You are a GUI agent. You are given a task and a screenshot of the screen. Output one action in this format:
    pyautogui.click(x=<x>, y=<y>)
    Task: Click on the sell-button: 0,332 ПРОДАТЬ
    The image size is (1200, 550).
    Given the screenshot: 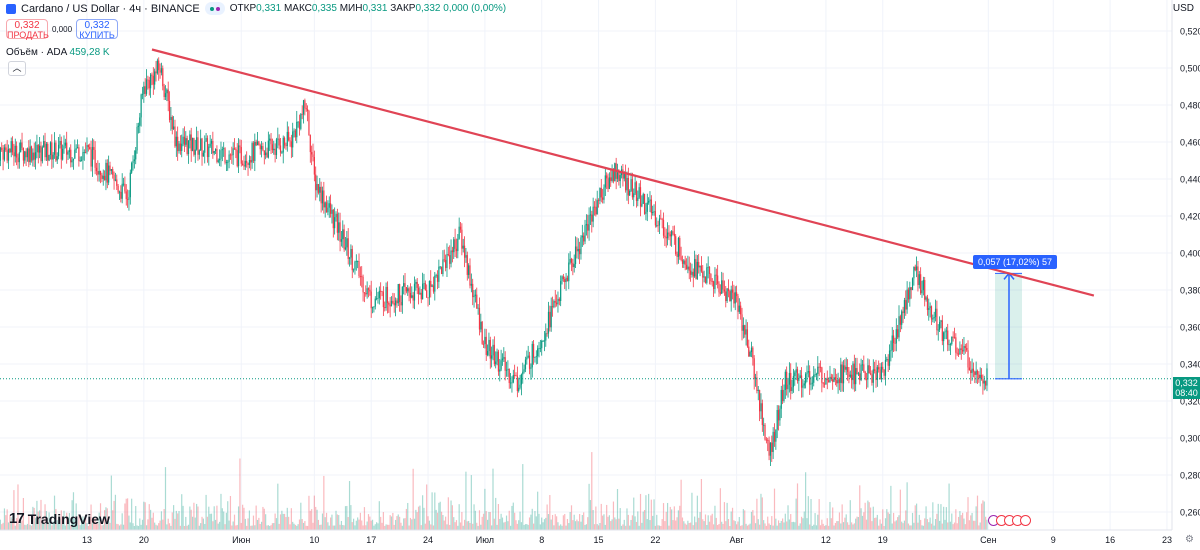 What is the action you would take?
    pyautogui.click(x=27, y=29)
    